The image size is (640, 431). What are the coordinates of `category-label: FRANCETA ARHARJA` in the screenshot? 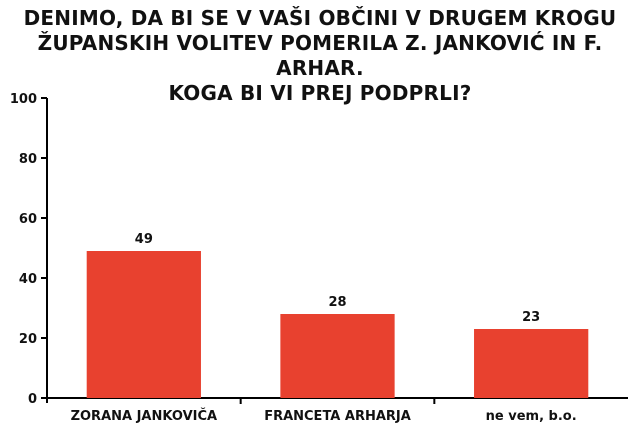 It's located at (337, 416).